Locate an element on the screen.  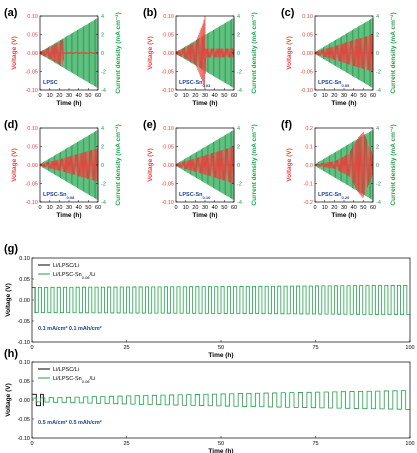
y-tick-label: 0.0 is located at coordinates (309, 166).